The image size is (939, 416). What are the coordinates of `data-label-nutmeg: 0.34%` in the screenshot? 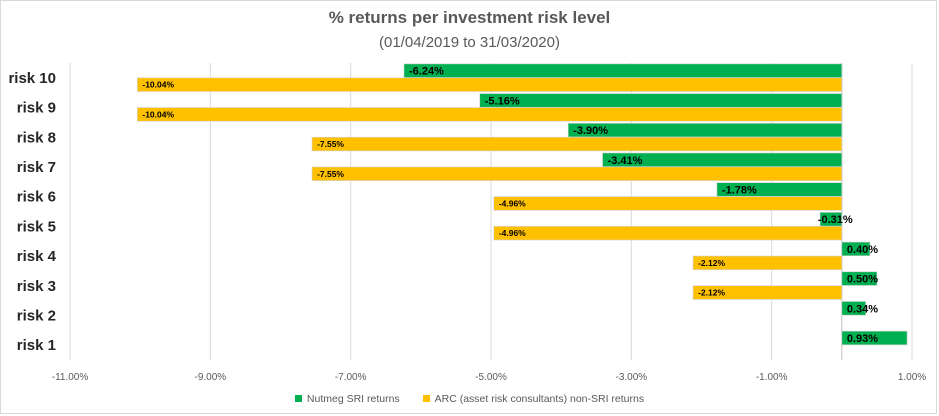 It's located at (862, 309).